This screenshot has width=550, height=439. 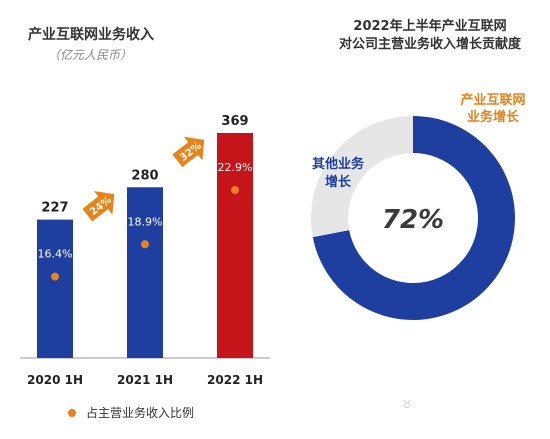 What do you see at coordinates (55, 254) in the screenshot?
I see `bar-share-label: 16.4%` at bounding box center [55, 254].